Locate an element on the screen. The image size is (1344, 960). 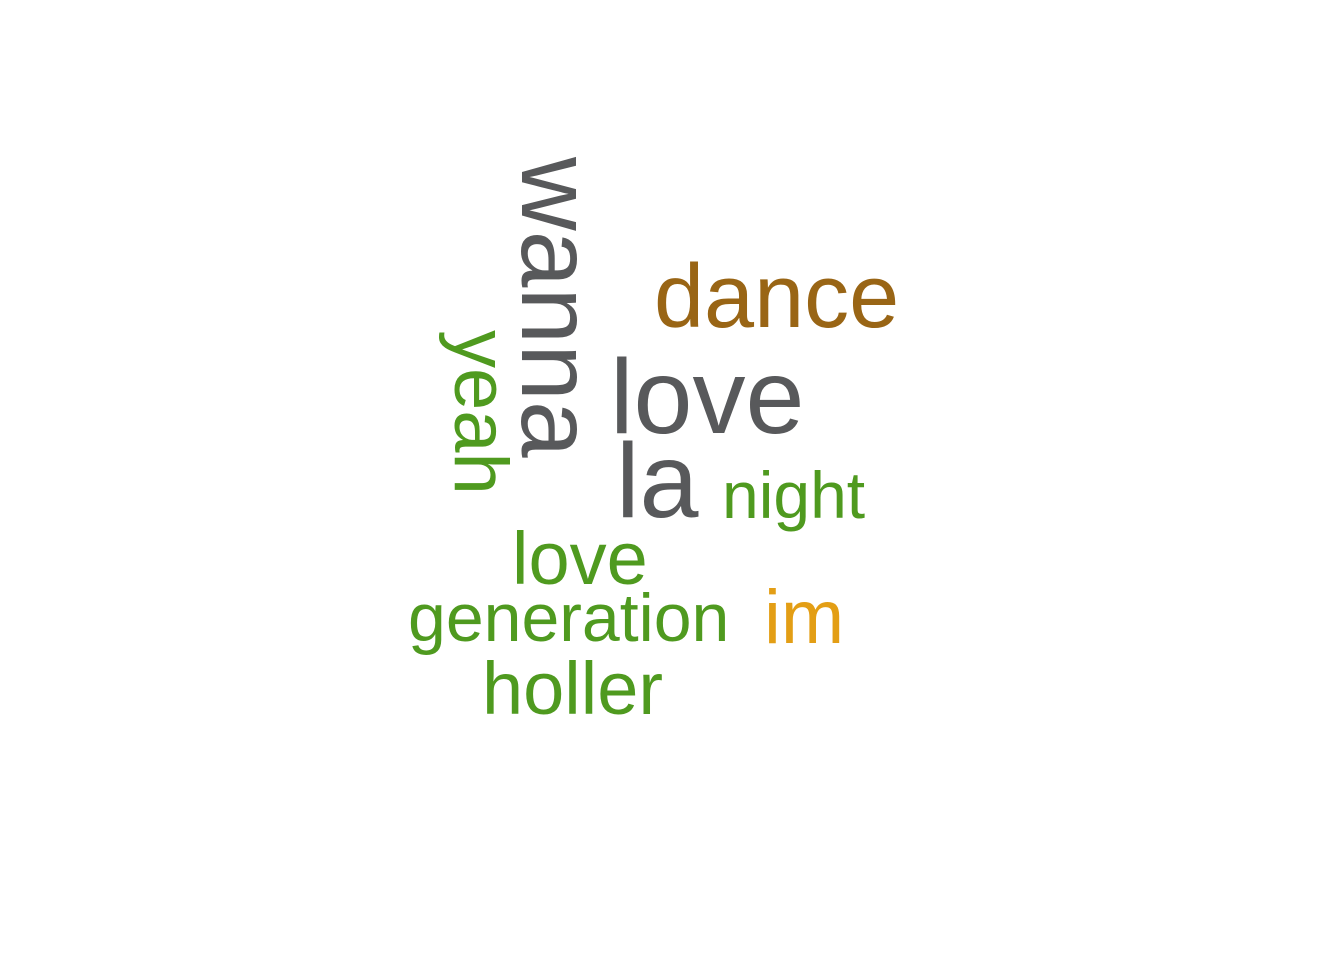
word-love-large: love is located at coordinates (707, 397).